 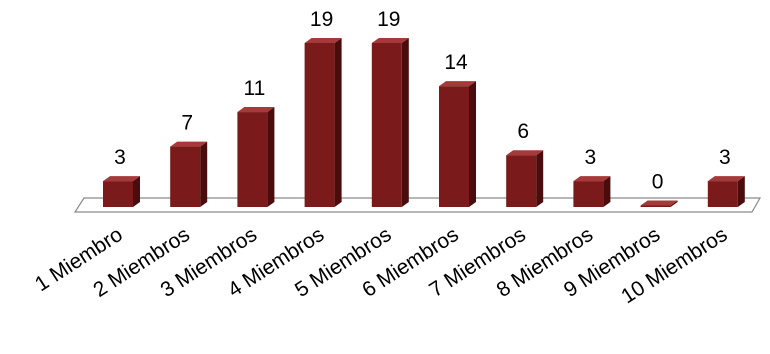 I want to click on data-label: 6, so click(x=523, y=131).